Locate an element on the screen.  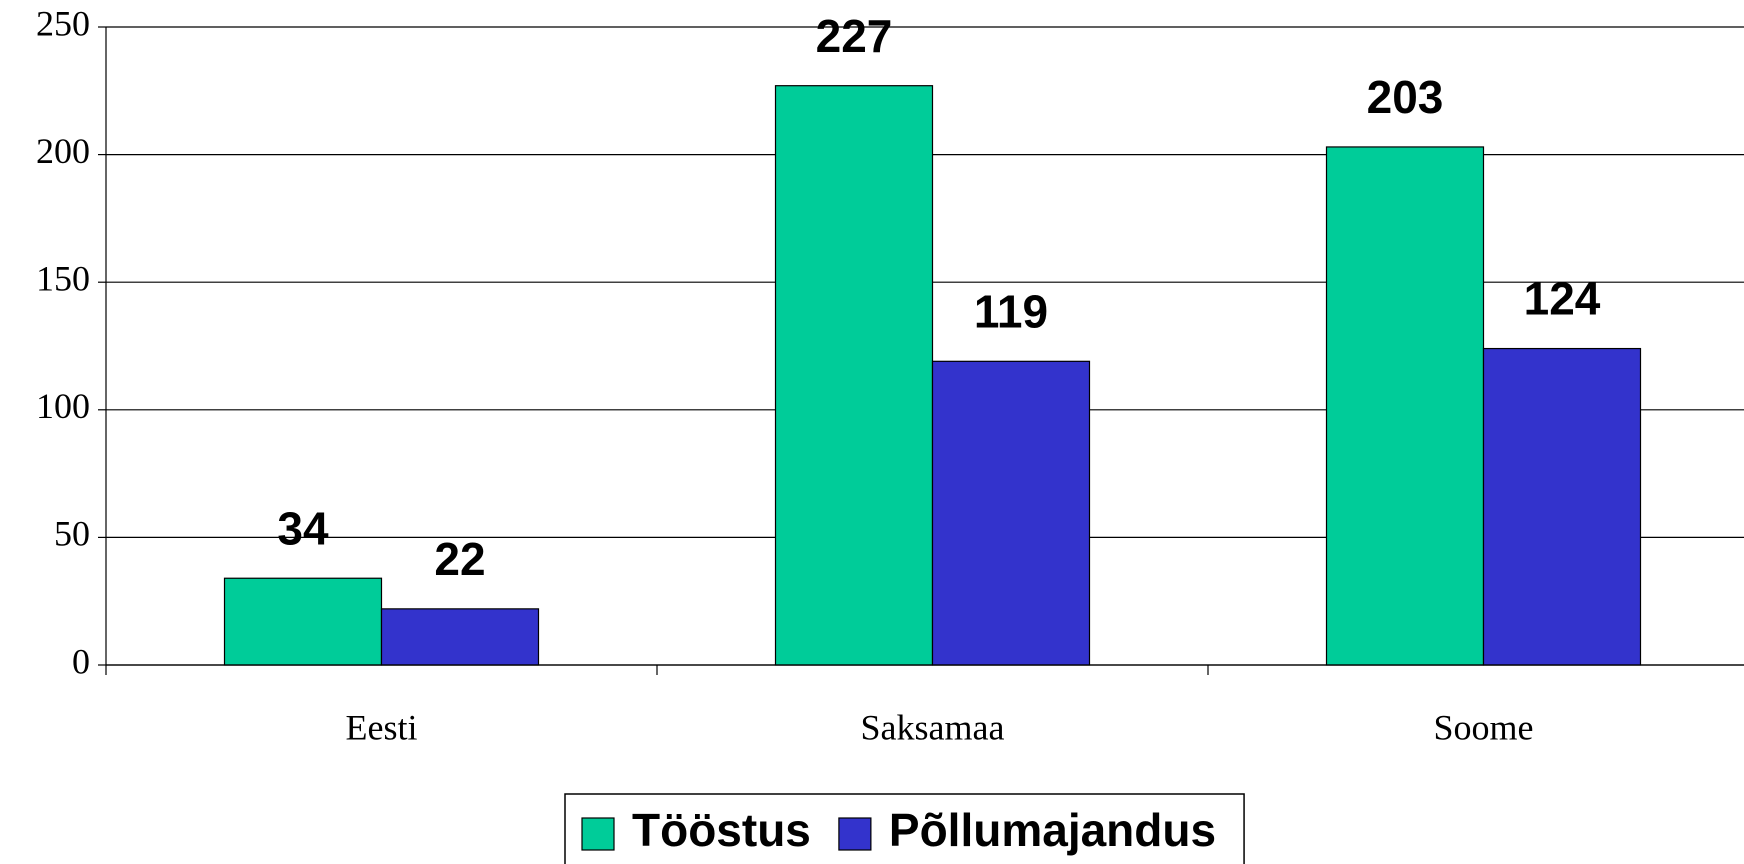
value-label: 227 is located at coordinates (854, 36).